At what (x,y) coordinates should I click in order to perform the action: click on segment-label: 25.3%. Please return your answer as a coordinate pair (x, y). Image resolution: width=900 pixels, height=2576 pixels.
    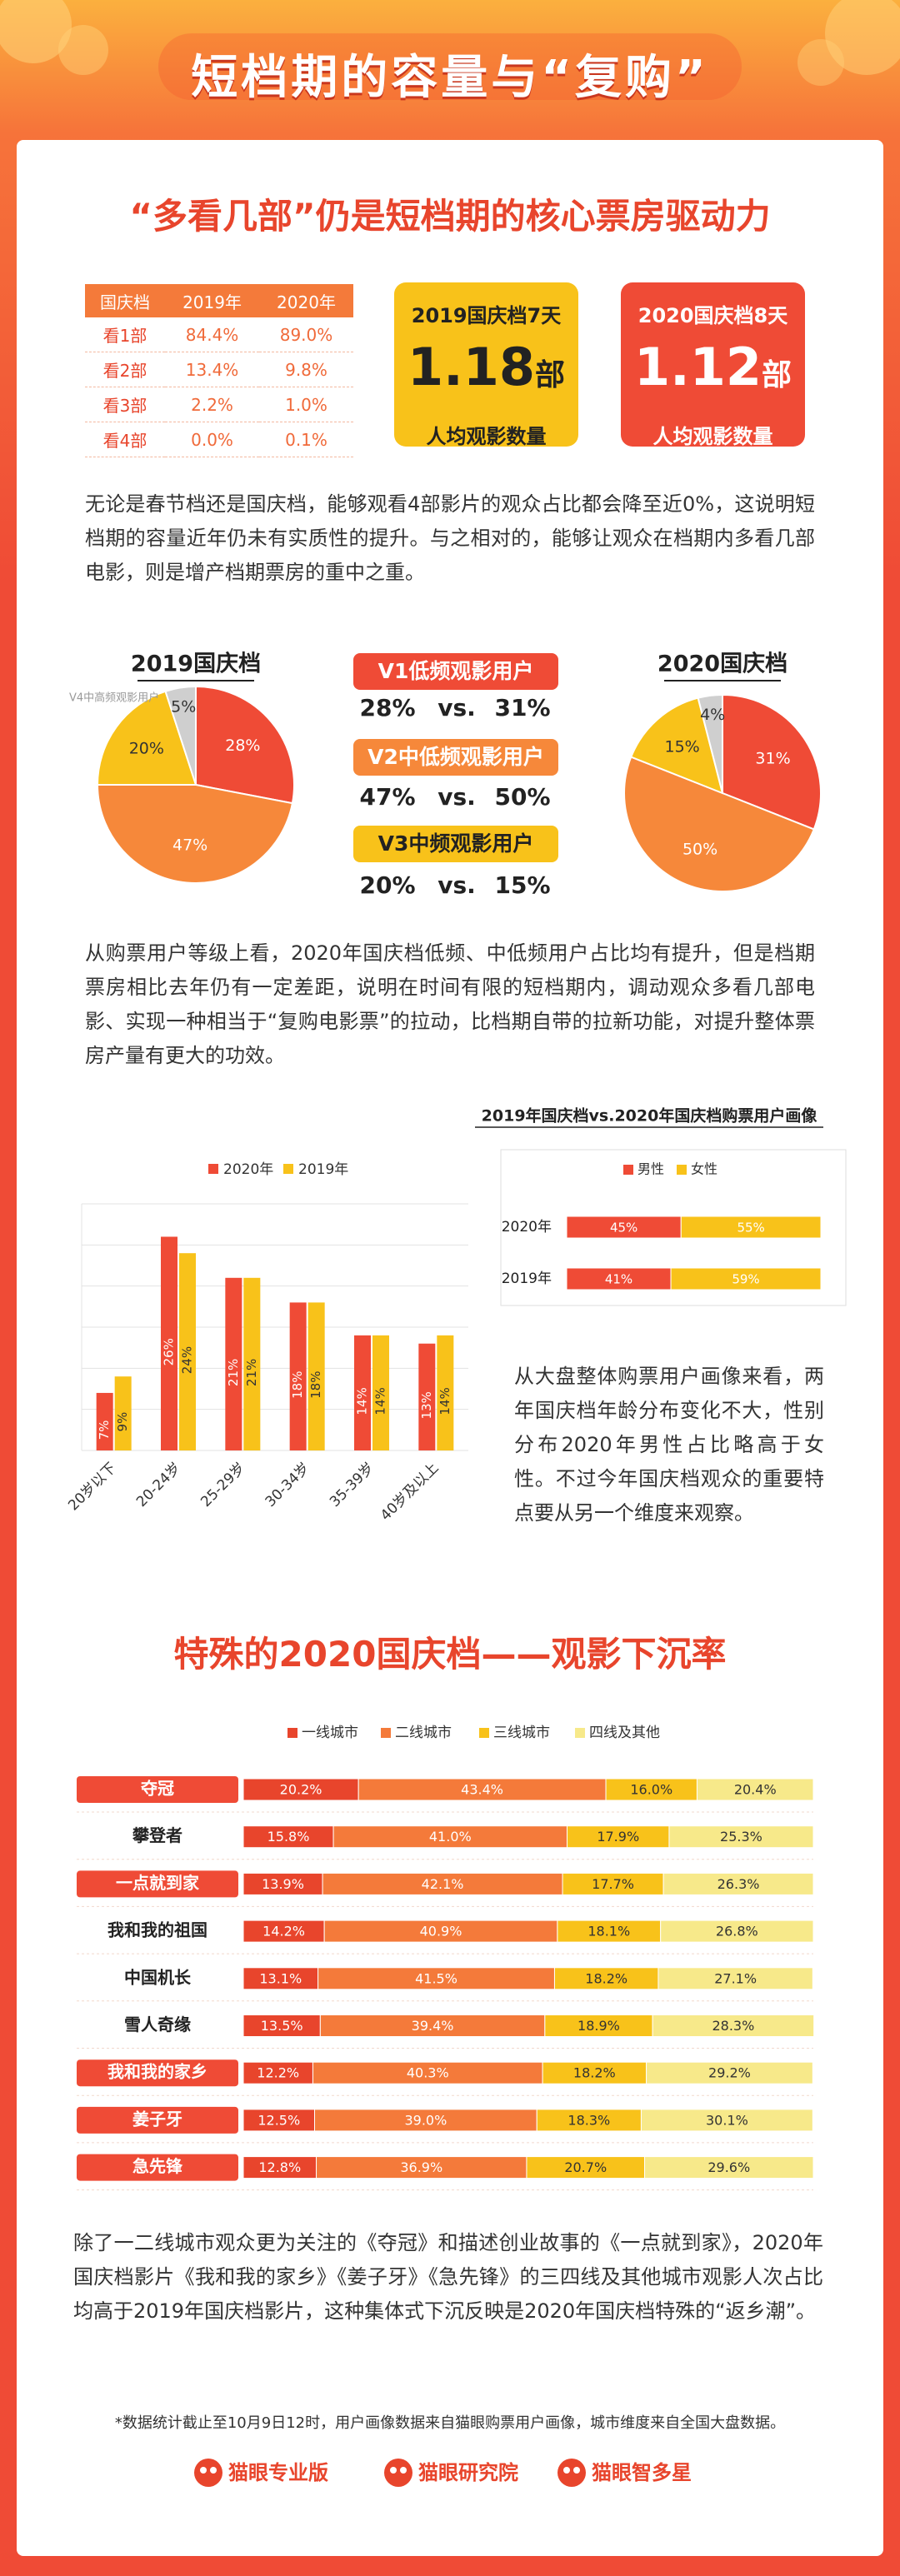
    Looking at the image, I should click on (741, 1837).